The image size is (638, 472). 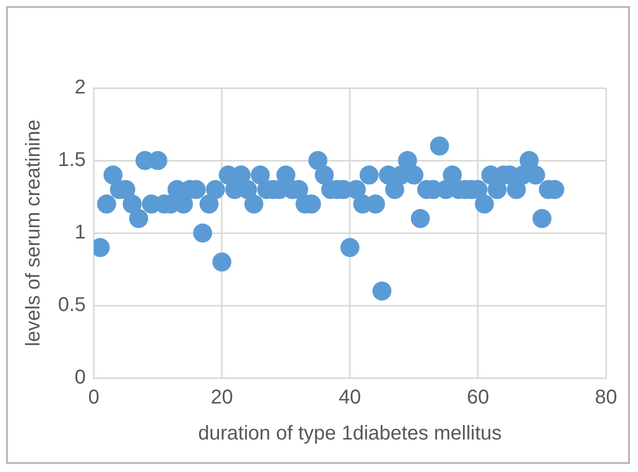 I want to click on x-tick-label: 20, so click(x=221, y=397).